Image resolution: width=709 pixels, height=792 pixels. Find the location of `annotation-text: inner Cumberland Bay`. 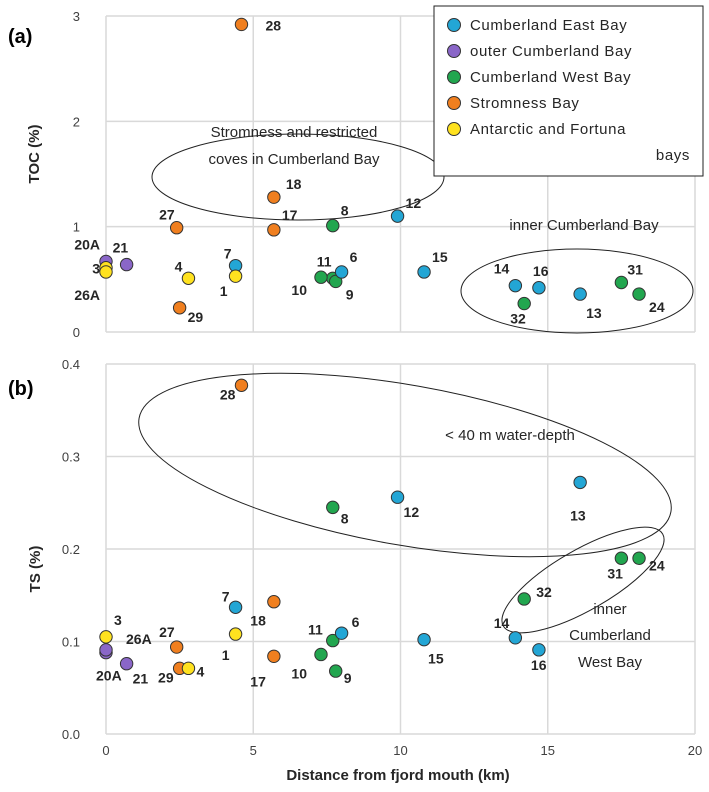

annotation-text: inner Cumberland Bay is located at coordinates (584, 225).